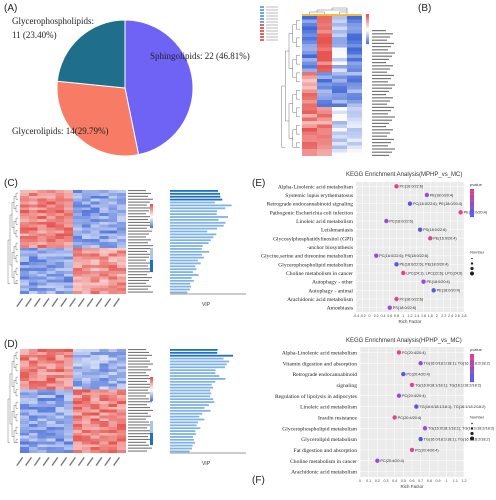 The width and height of the screenshot is (496, 500). Describe the element at coordinates (437, 316) in the screenshot. I see `dot-e-xtick: 2` at that location.